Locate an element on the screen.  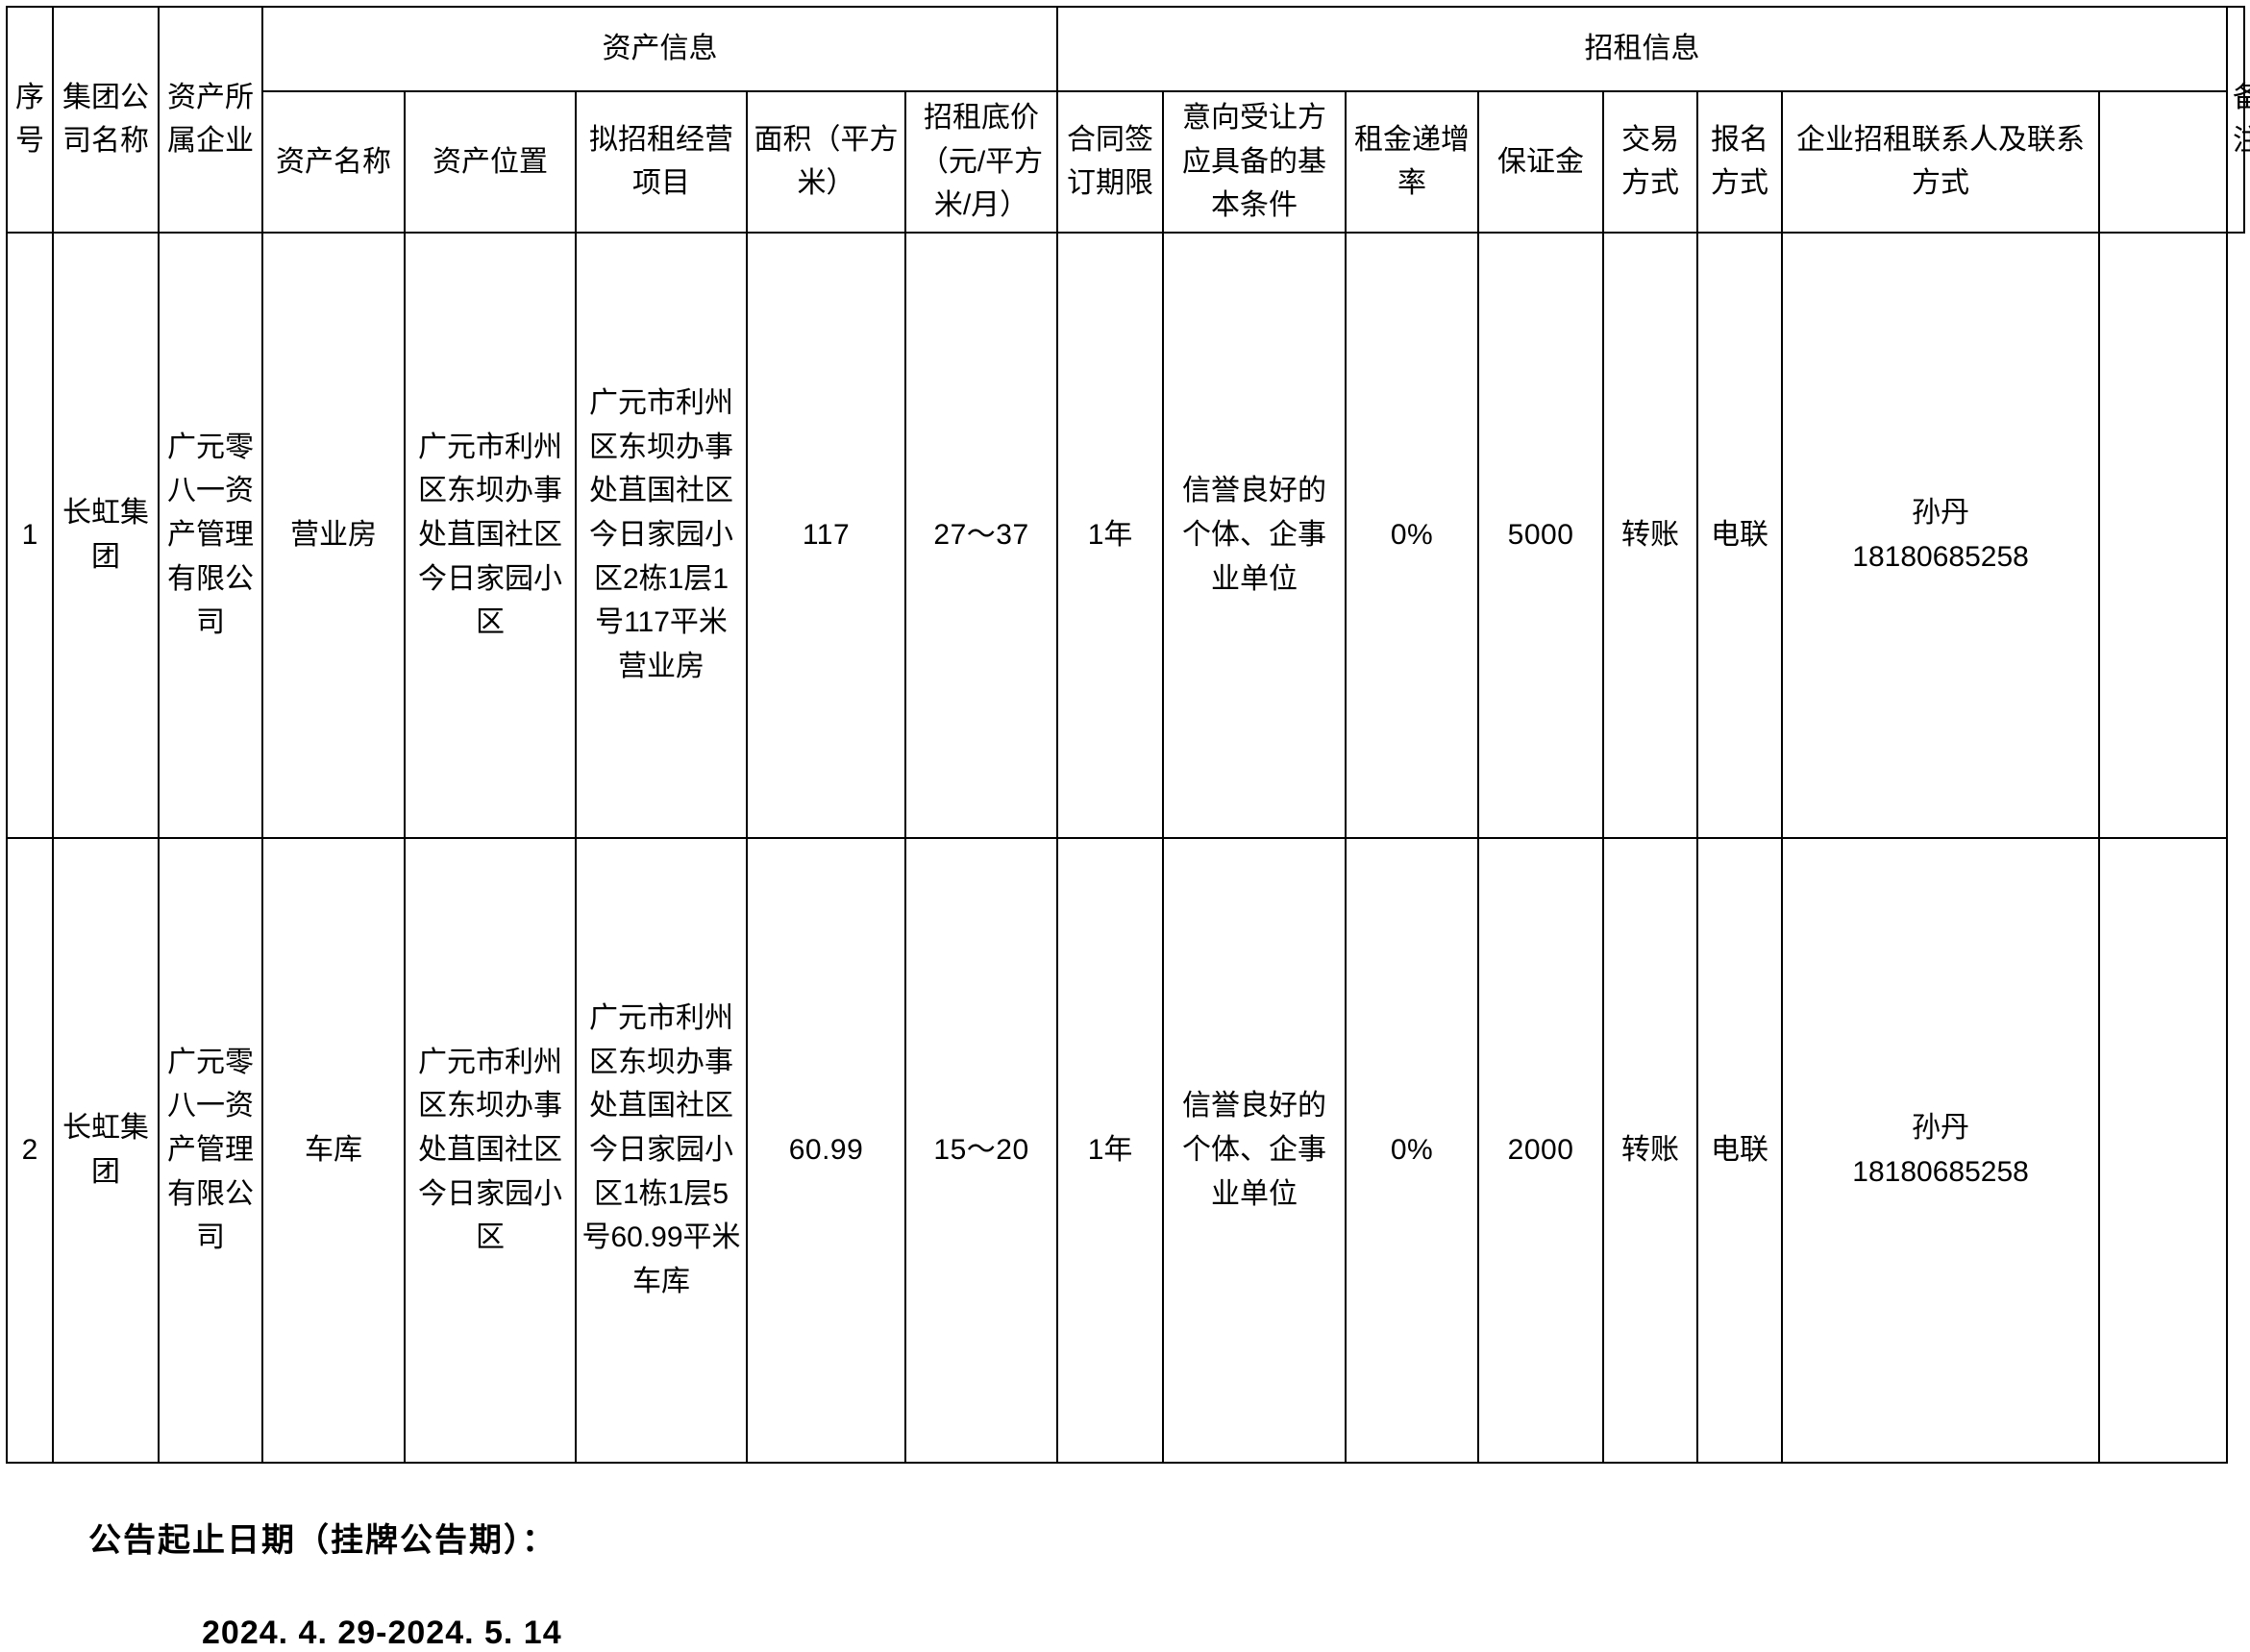
header-cell-biz-project: 拟招租经营项目 is located at coordinates (661, 162).